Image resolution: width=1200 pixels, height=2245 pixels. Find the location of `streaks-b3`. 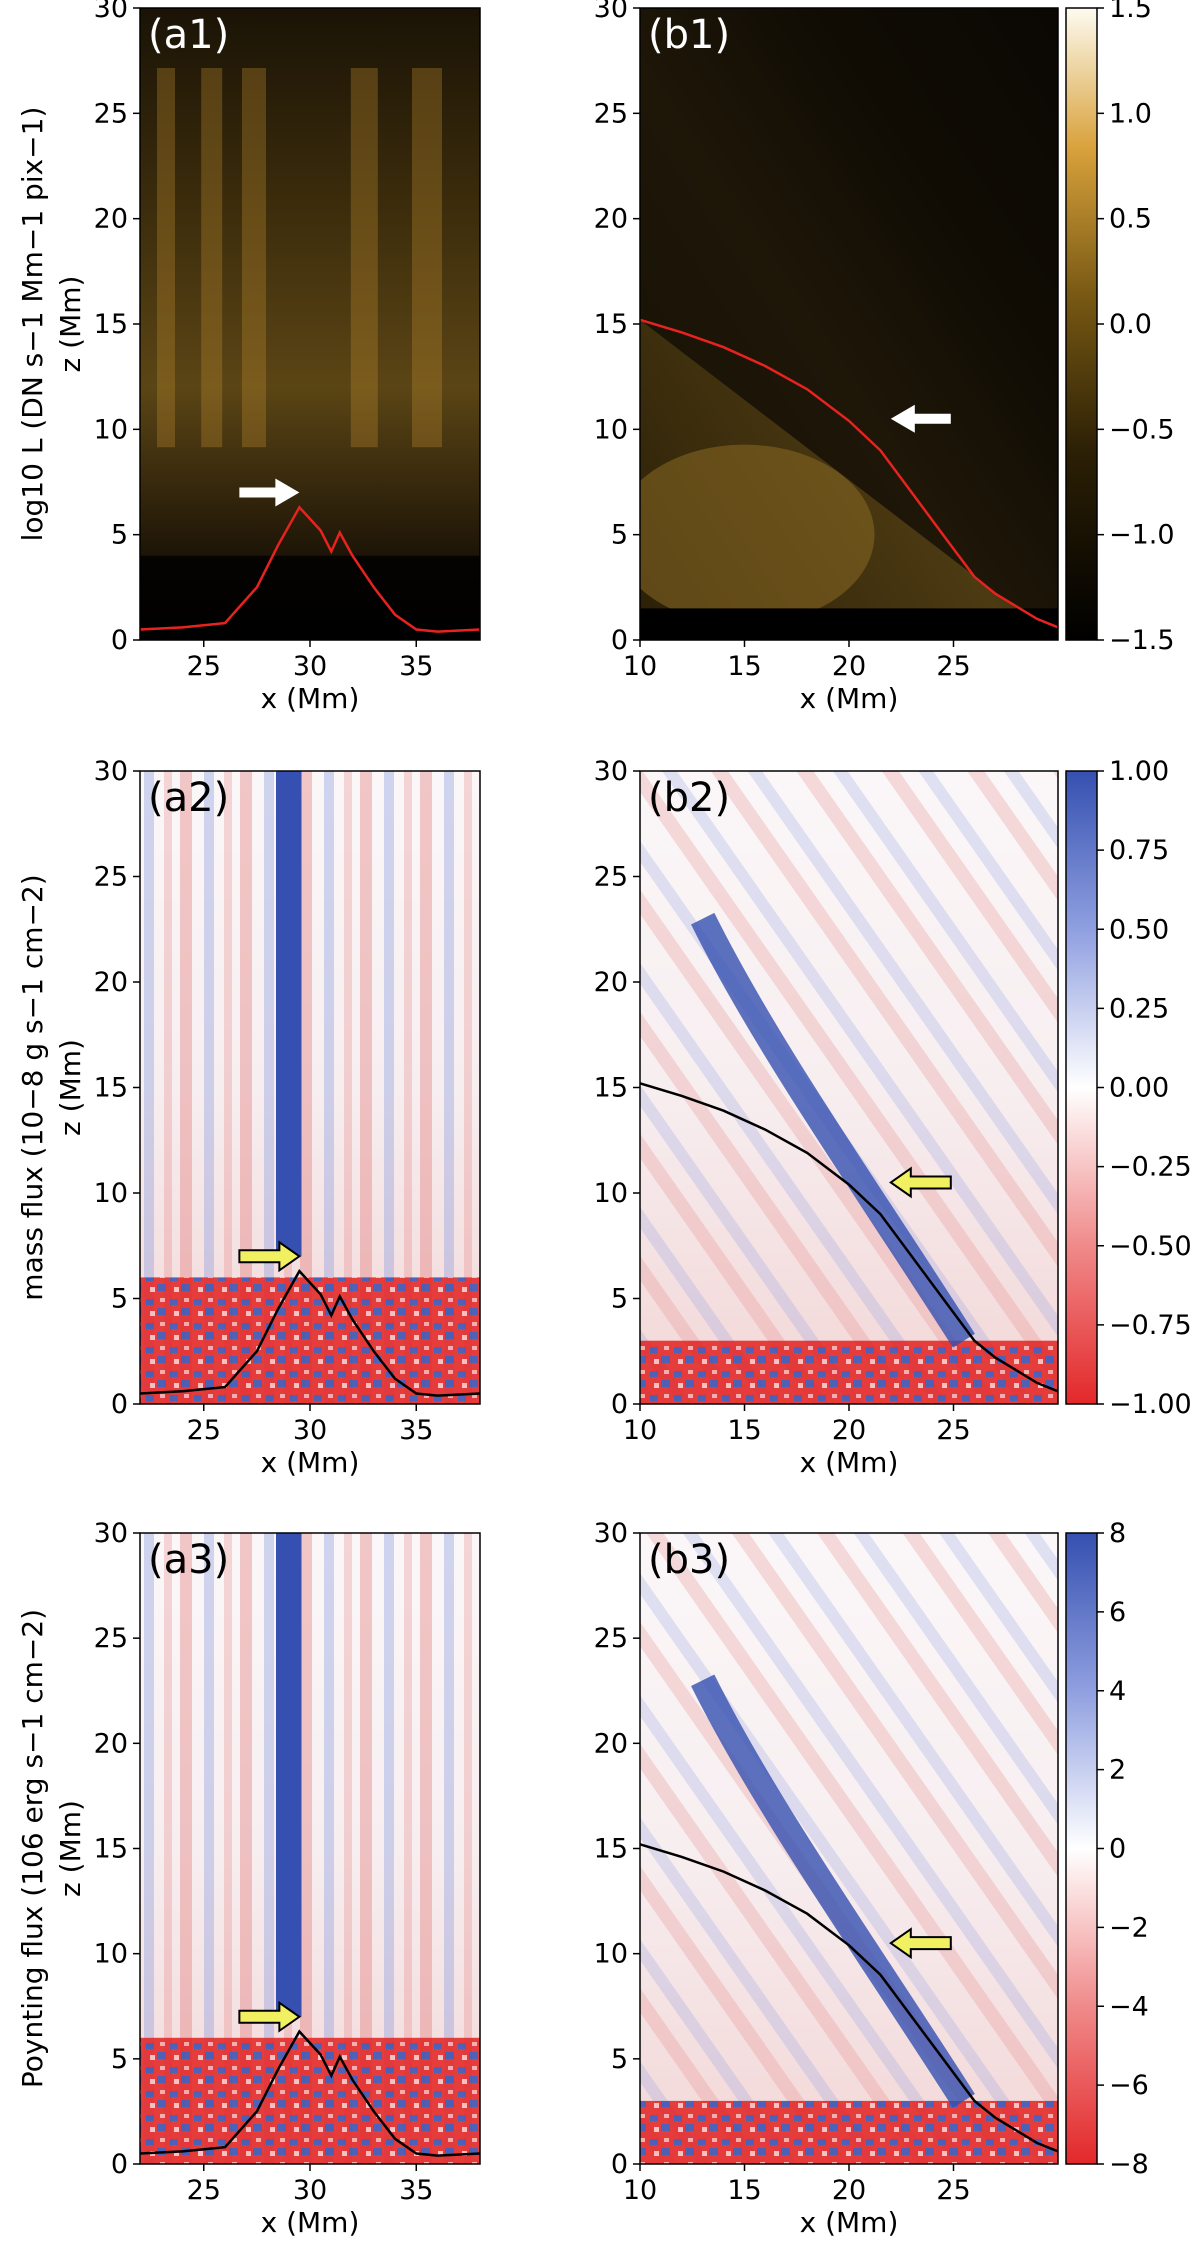

streaks-b3 is located at coordinates (849, 1848).